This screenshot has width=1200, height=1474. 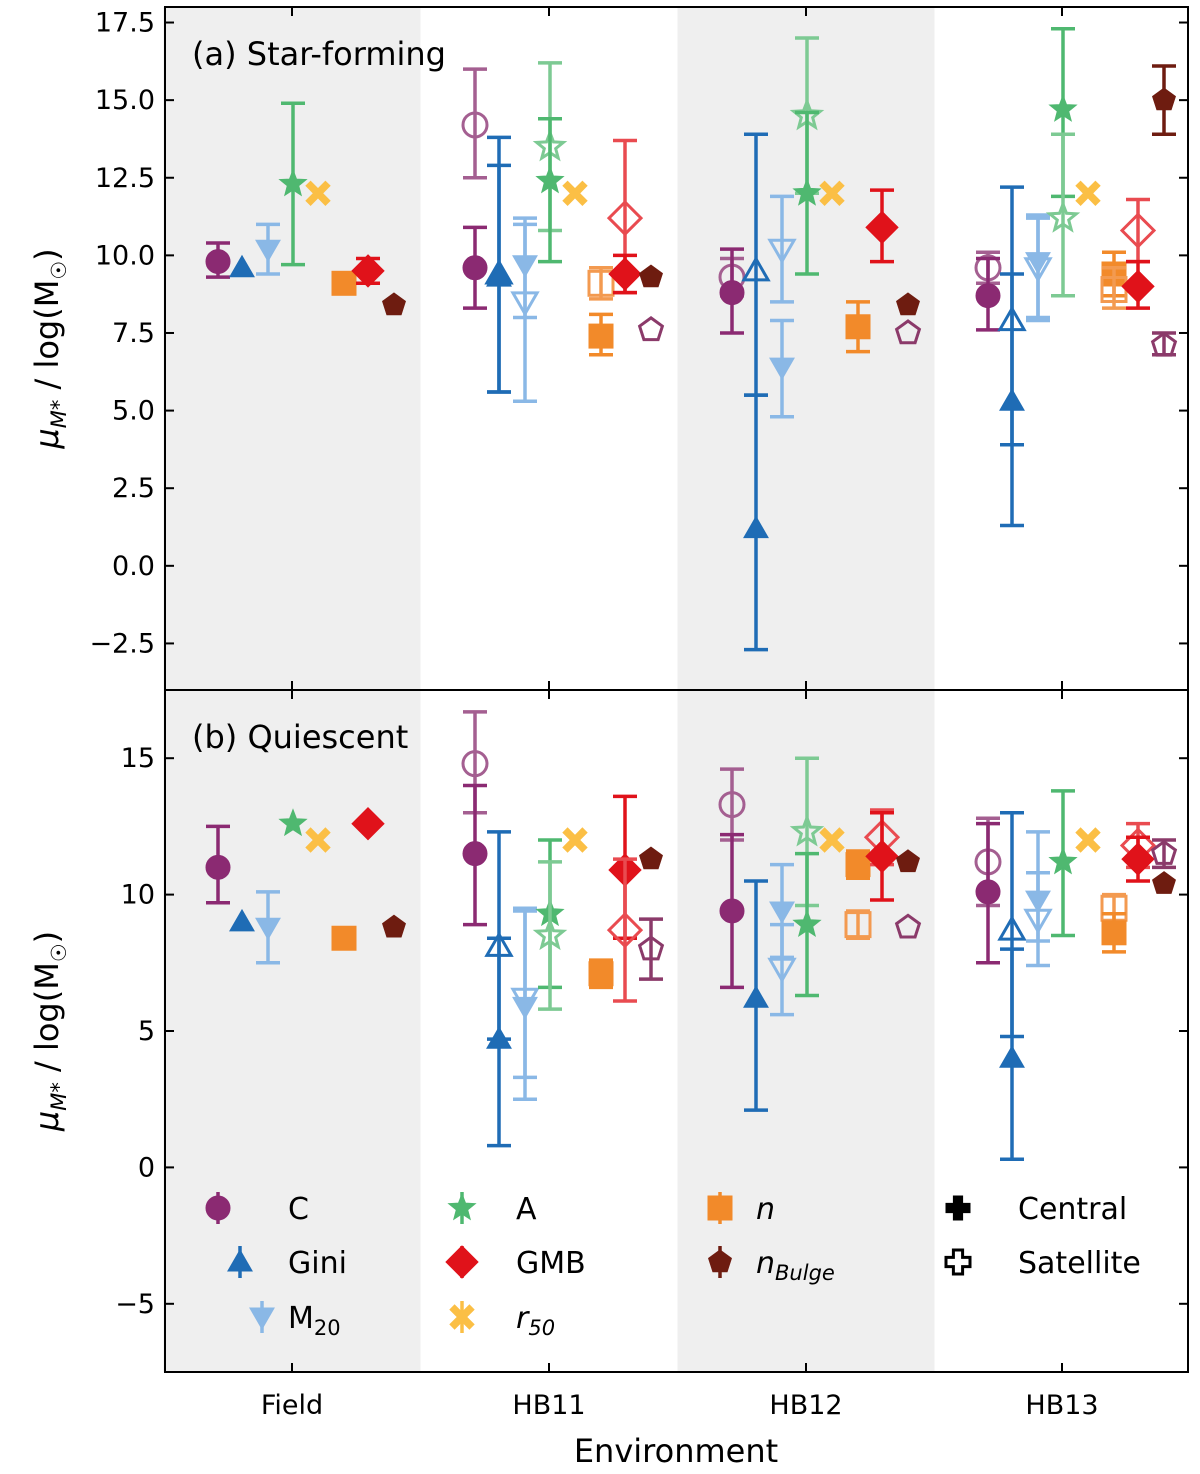 What do you see at coordinates (756, 268) in the screenshot?
I see `gini-satellite-marker` at bounding box center [756, 268].